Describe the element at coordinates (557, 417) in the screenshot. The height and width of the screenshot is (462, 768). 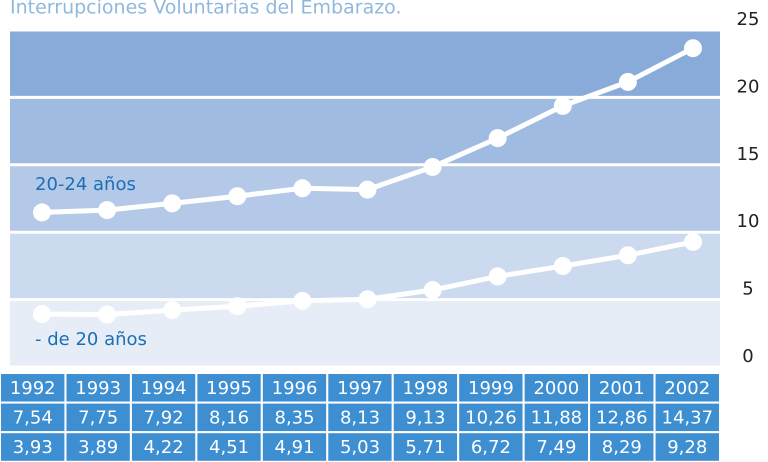
I see `table-text: 11,88` at that location.